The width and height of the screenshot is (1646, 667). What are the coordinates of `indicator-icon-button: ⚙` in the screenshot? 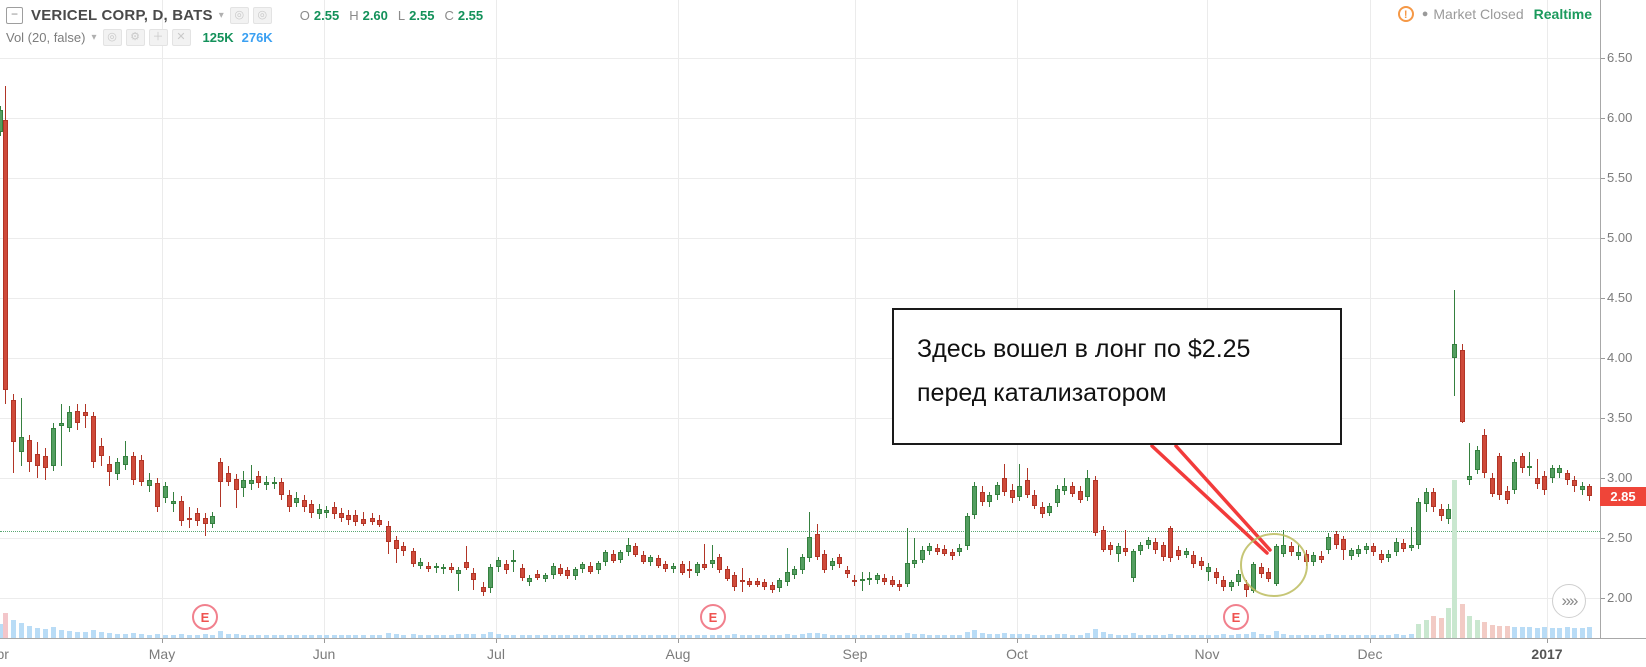 It's located at (135, 37).